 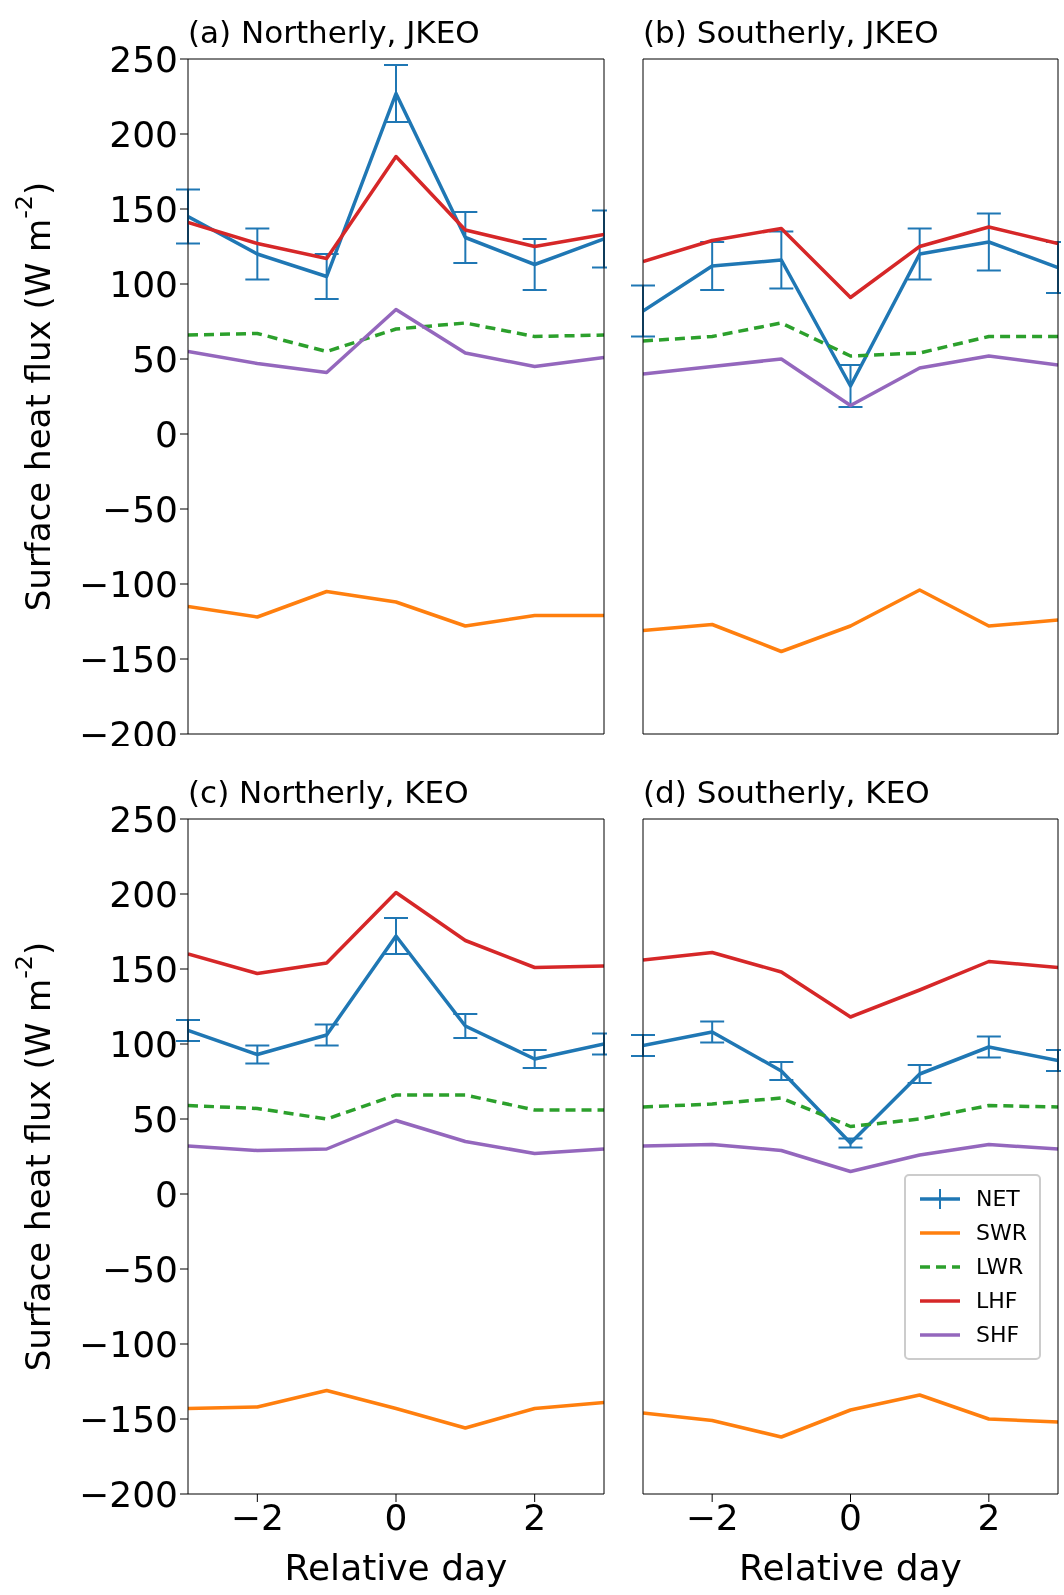 I want to click on legend-label: LWR, so click(x=999, y=1267).